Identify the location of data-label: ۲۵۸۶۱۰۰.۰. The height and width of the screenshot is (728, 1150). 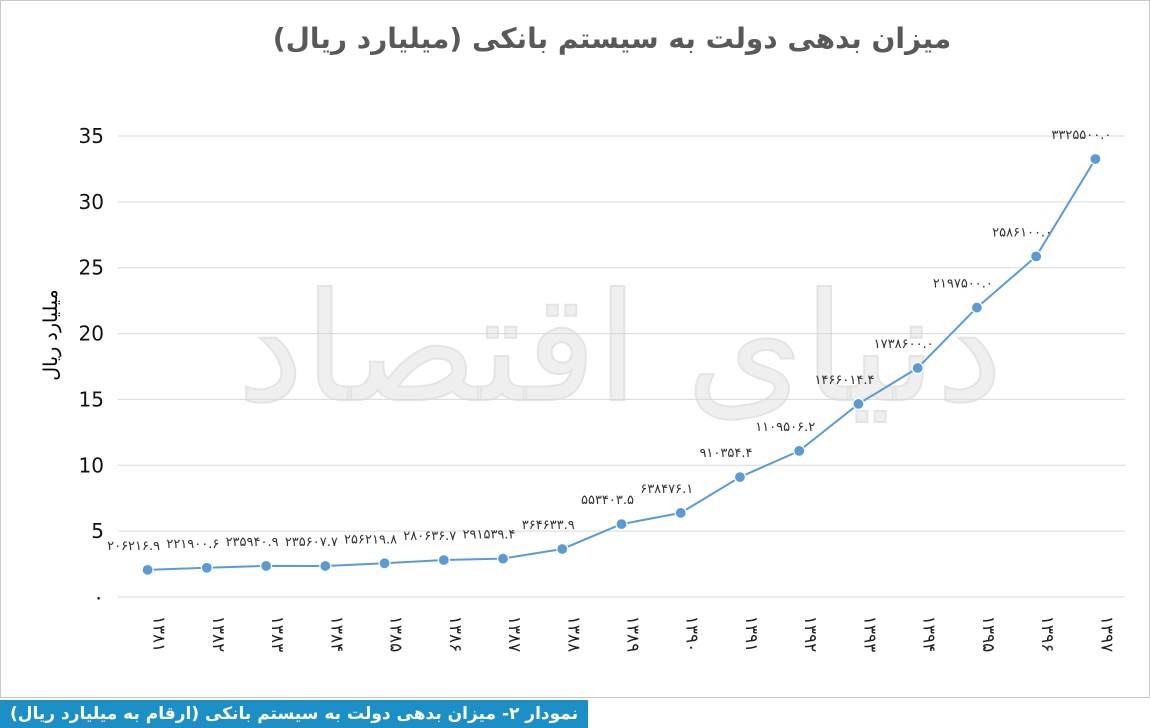
(1022, 232).